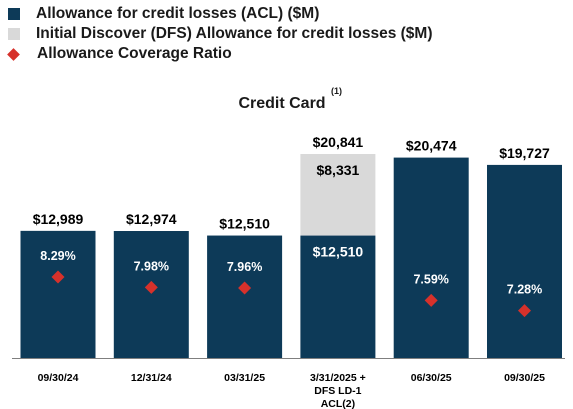  Describe the element at coordinates (57, 256) in the screenshot. I see `ratio-label: 8.29%` at that location.